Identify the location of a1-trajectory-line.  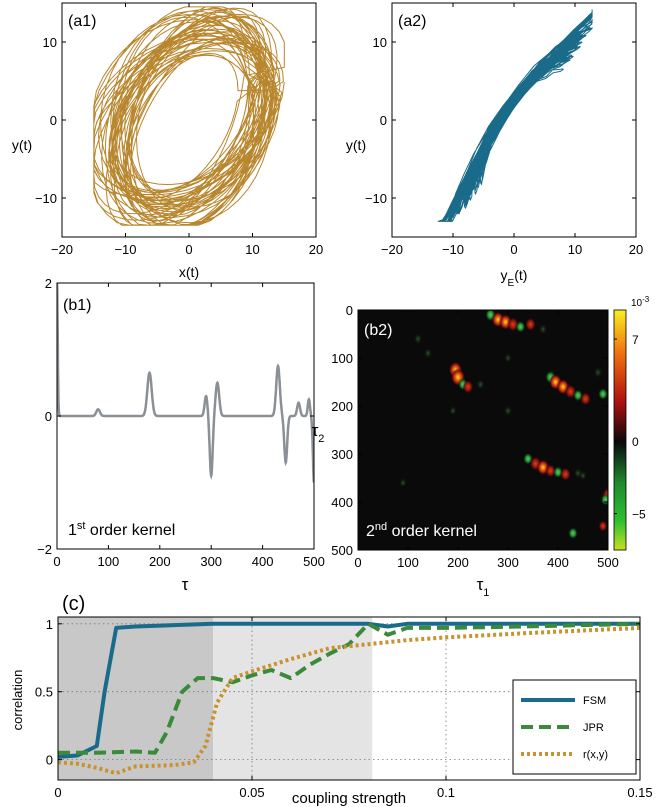
(189, 116).